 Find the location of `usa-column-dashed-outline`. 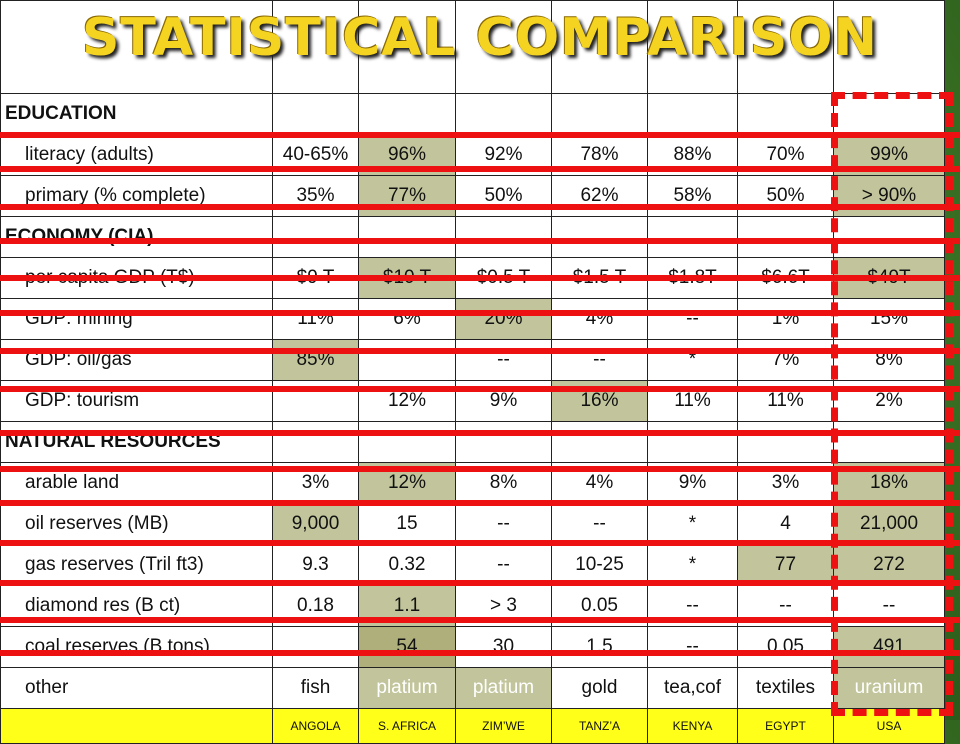

usa-column-dashed-outline is located at coordinates (892, 404).